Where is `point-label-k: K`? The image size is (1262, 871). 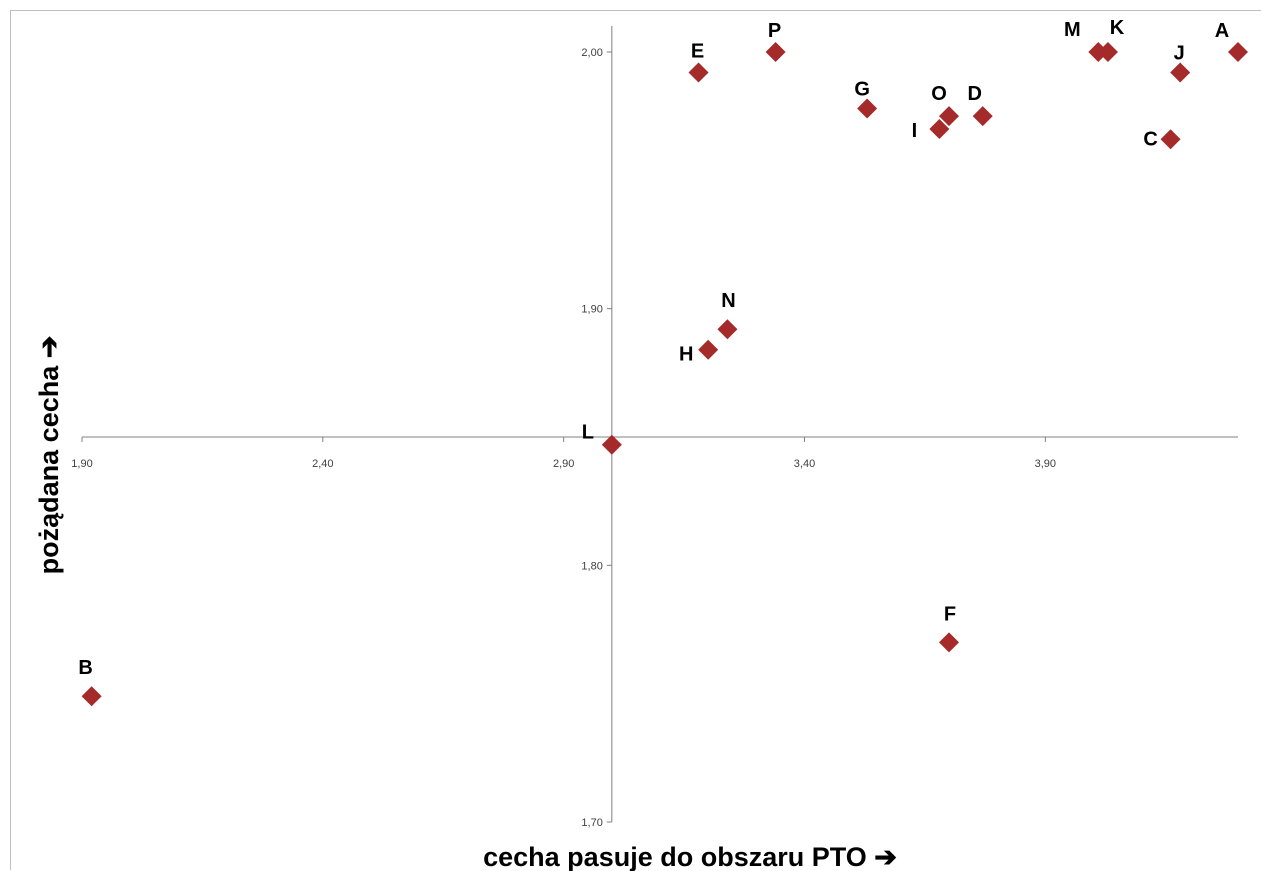
point-label-k: K is located at coordinates (1117, 28).